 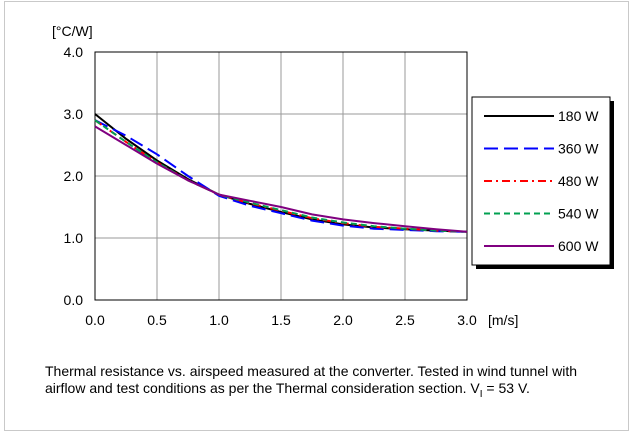 I want to click on legend-label: 360 W, so click(x=578, y=149).